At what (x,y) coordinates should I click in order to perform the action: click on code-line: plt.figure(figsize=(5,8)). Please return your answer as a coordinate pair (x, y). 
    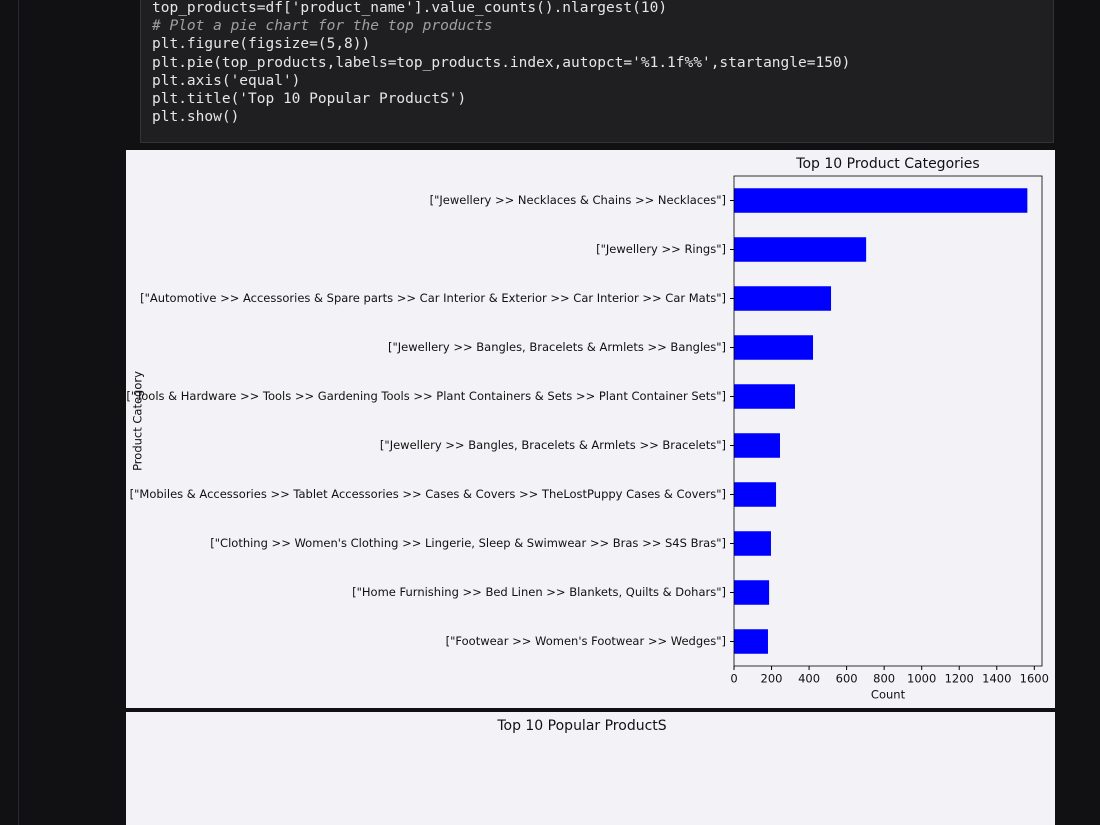
    Looking at the image, I should click on (261, 44).